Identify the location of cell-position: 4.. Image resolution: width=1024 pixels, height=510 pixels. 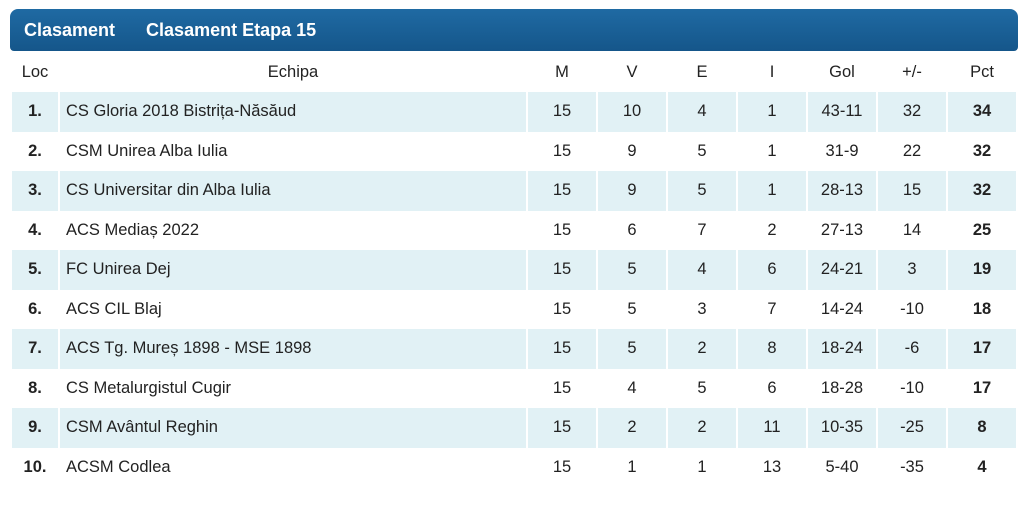
(35, 229).